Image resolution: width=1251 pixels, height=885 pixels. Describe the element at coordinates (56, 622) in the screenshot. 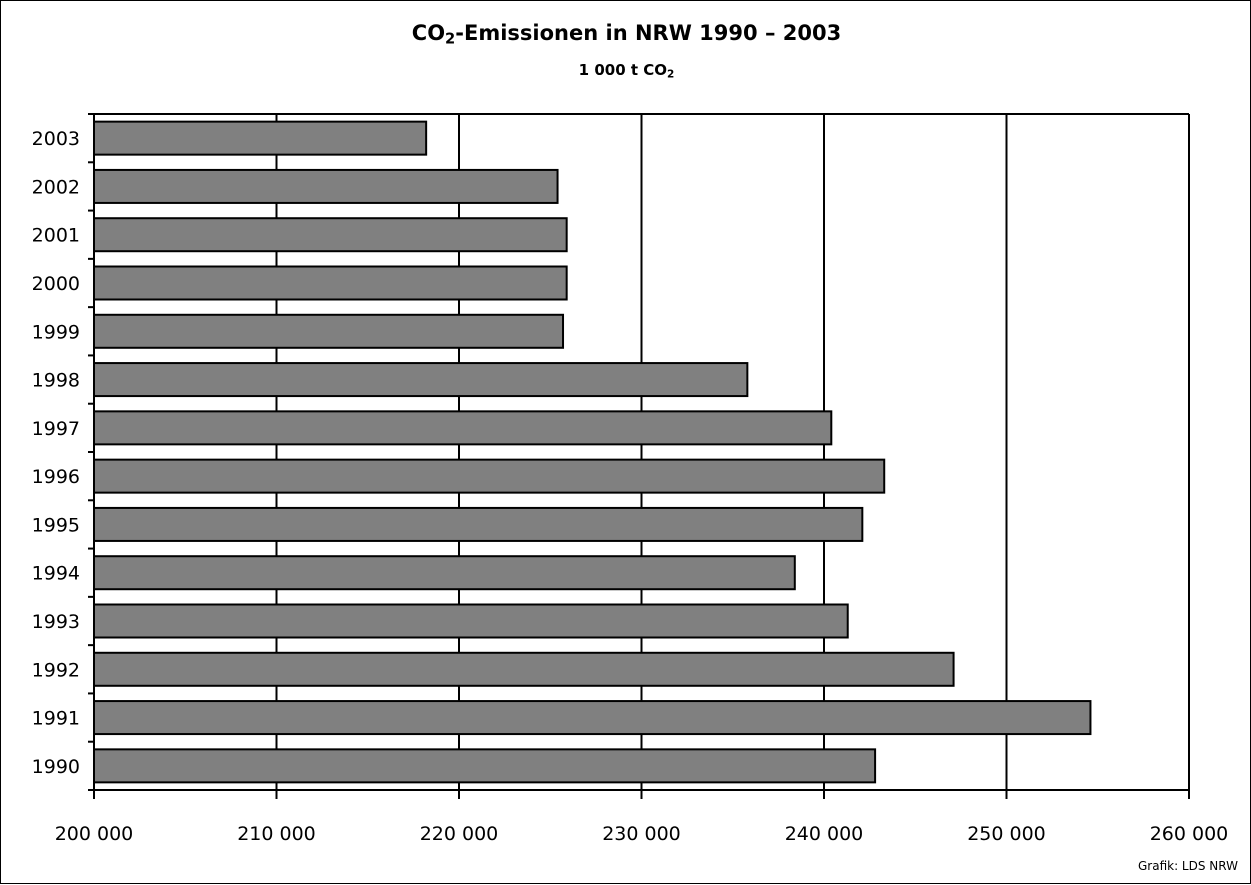

I see `y-tick-label: 1993` at that location.